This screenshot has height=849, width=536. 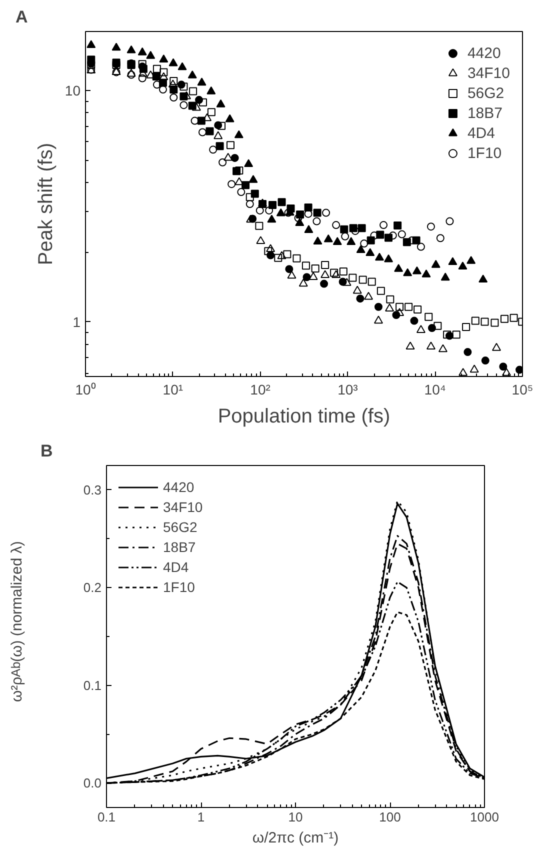 I want to click on x-tick-label: 100, so click(x=390, y=817).